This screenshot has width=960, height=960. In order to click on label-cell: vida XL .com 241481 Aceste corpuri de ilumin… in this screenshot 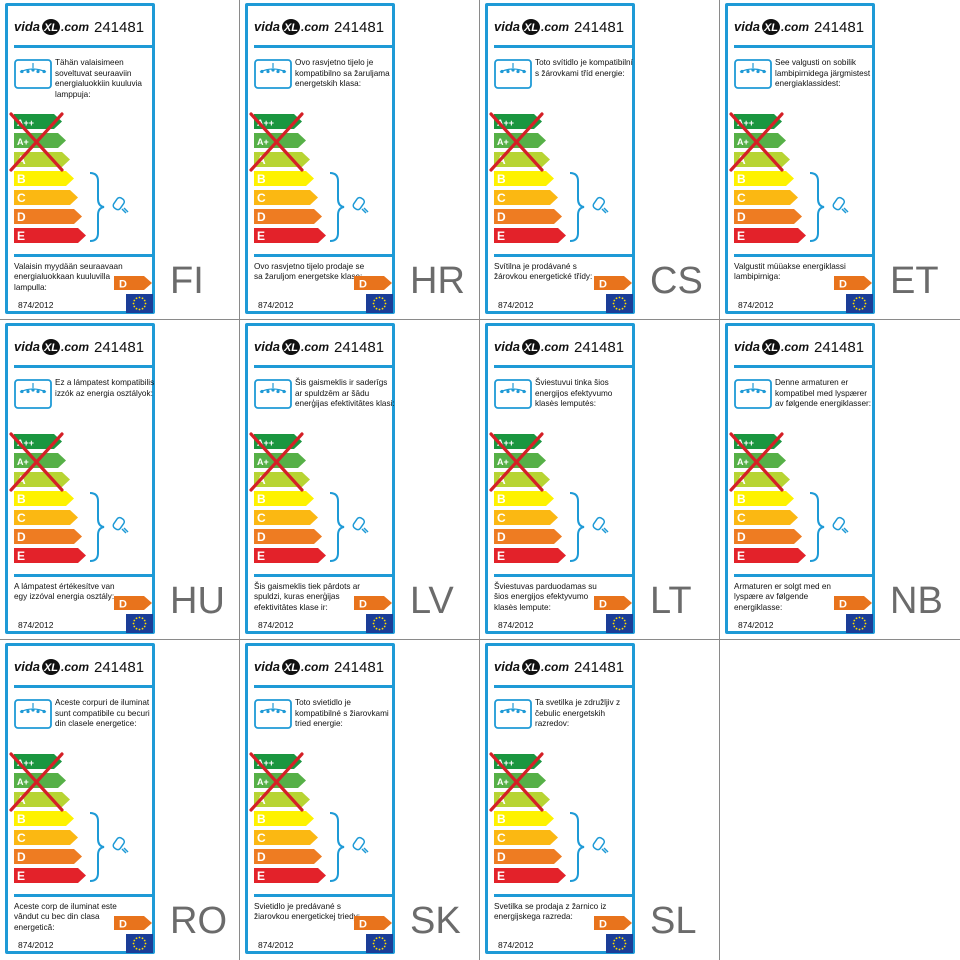, I will do `click(120, 800)`.